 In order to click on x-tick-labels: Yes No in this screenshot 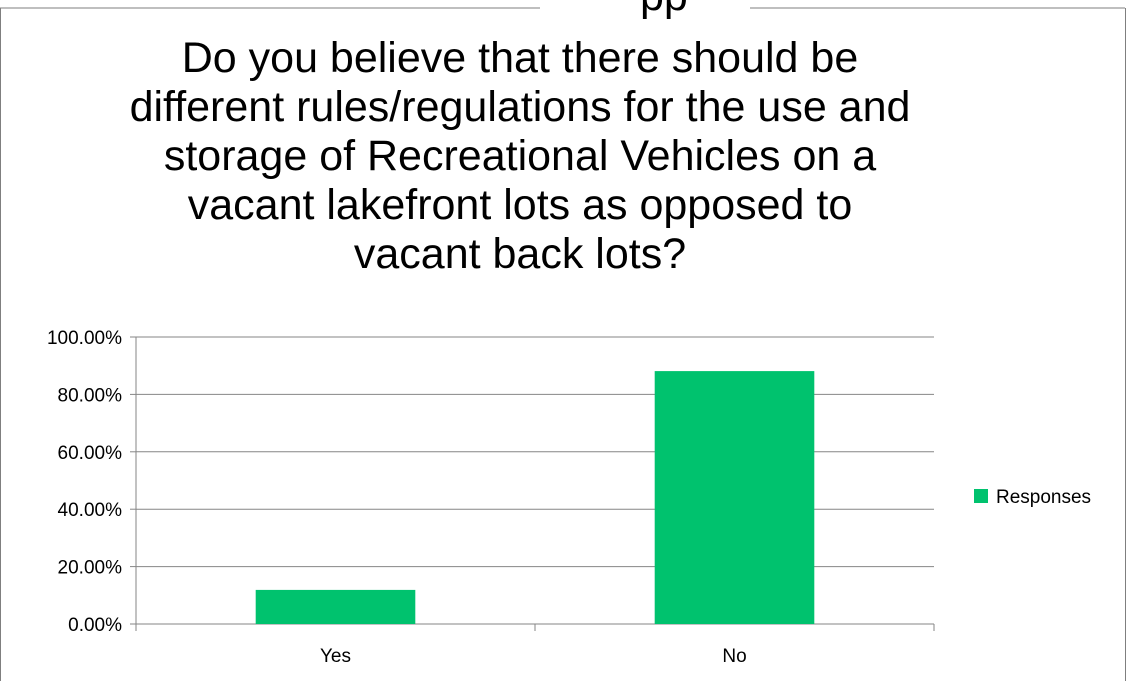, I will do `click(533, 656)`.